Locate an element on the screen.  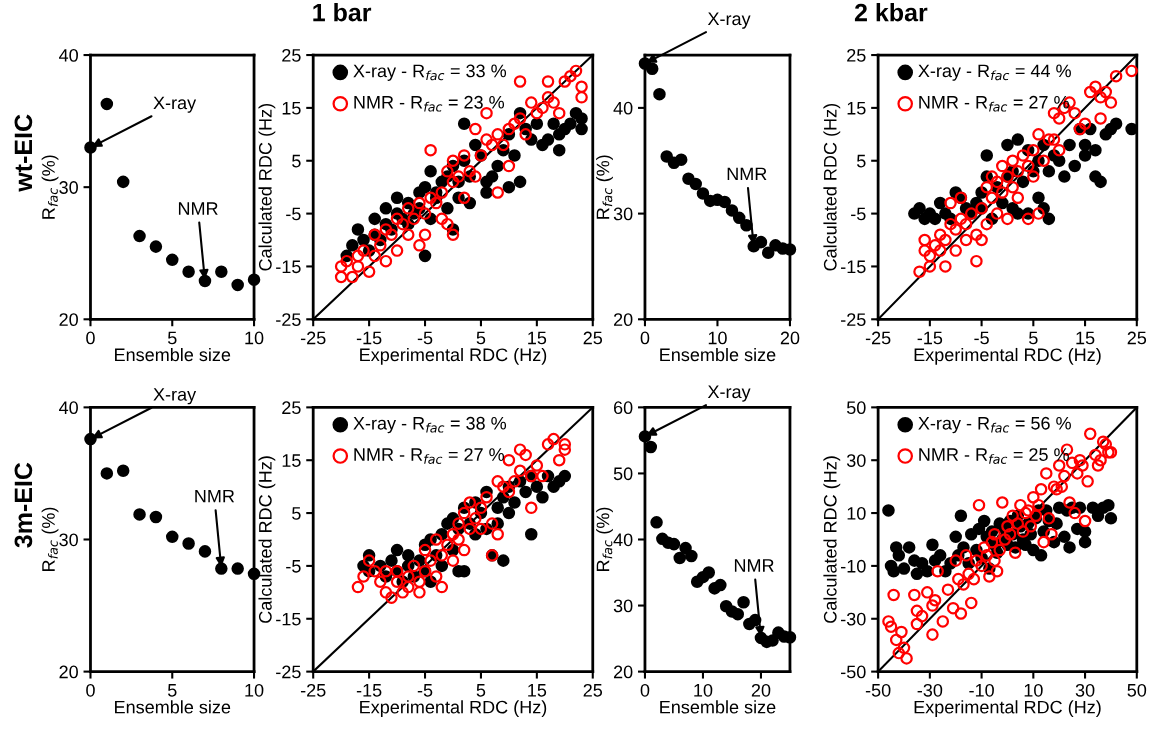
text: wt-EIC is located at coordinates (23, 153).